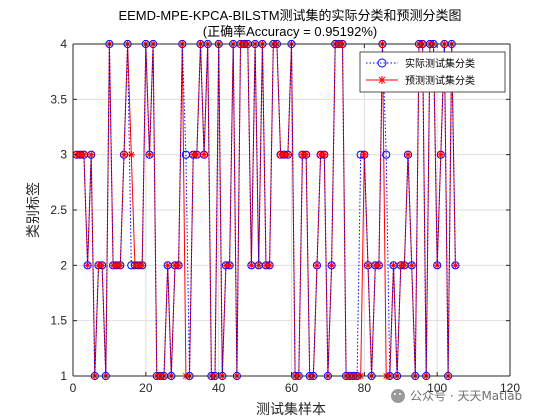 The width and height of the screenshot is (560, 420). What do you see at coordinates (58, 99) in the screenshot?
I see `y-tick-label: 3.5` at bounding box center [58, 99].